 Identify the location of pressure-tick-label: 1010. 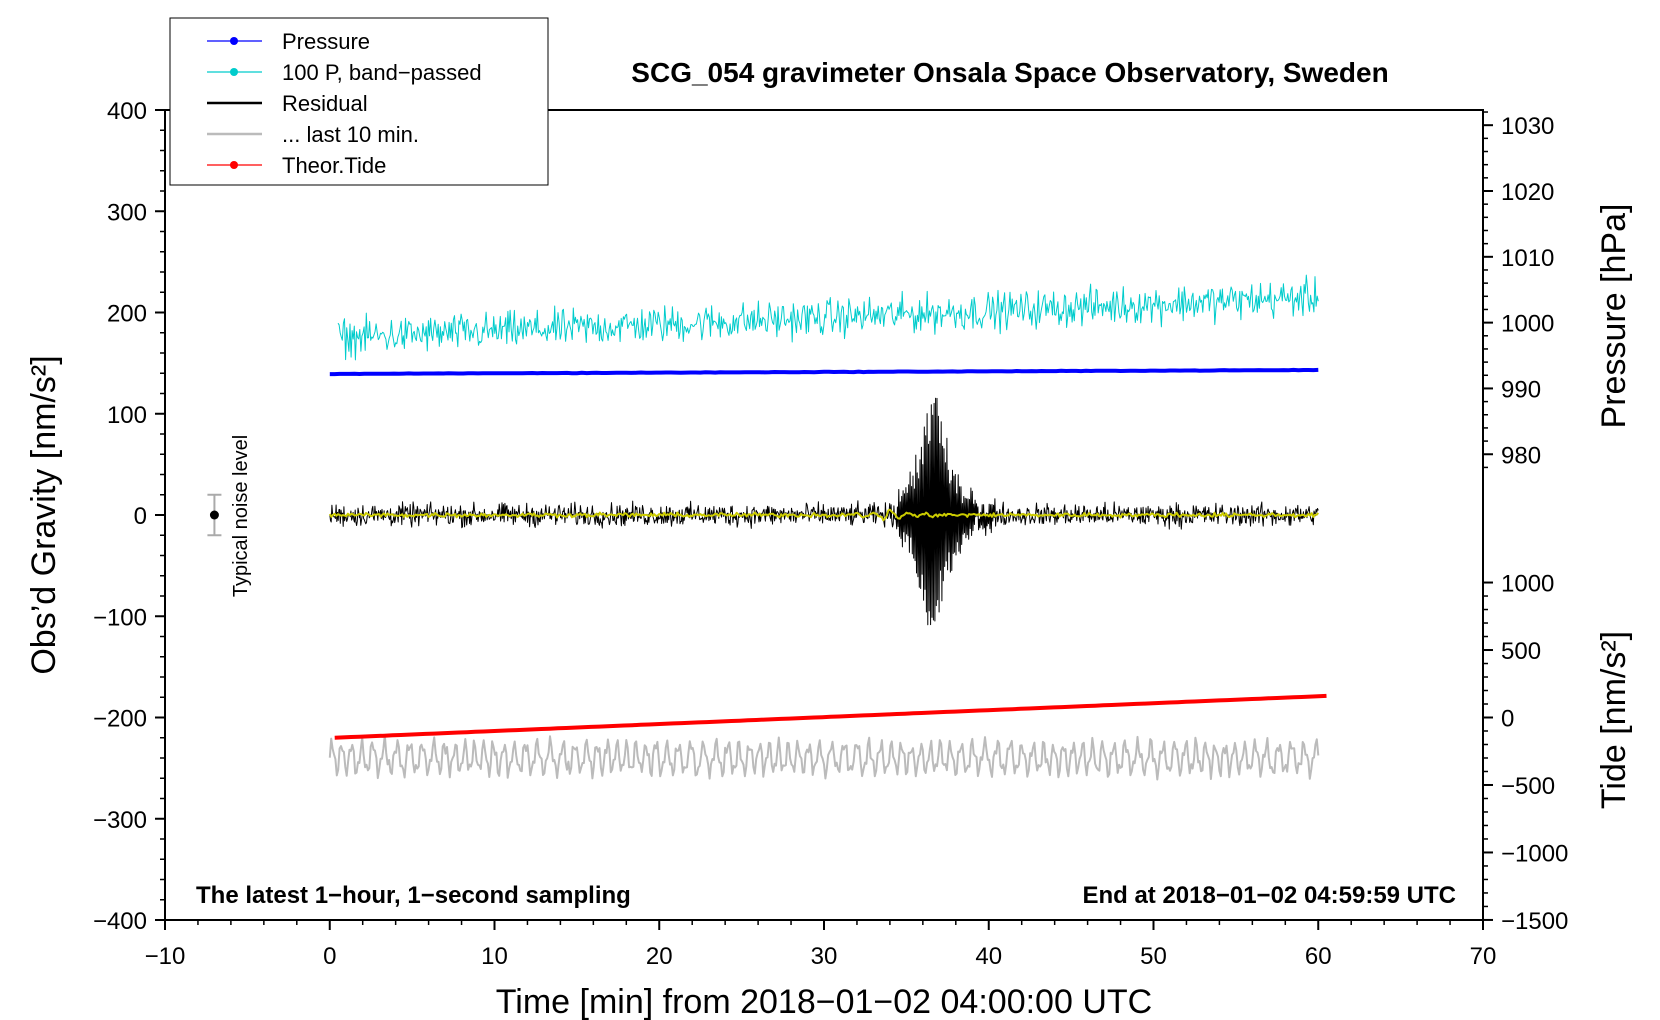
(1527, 258).